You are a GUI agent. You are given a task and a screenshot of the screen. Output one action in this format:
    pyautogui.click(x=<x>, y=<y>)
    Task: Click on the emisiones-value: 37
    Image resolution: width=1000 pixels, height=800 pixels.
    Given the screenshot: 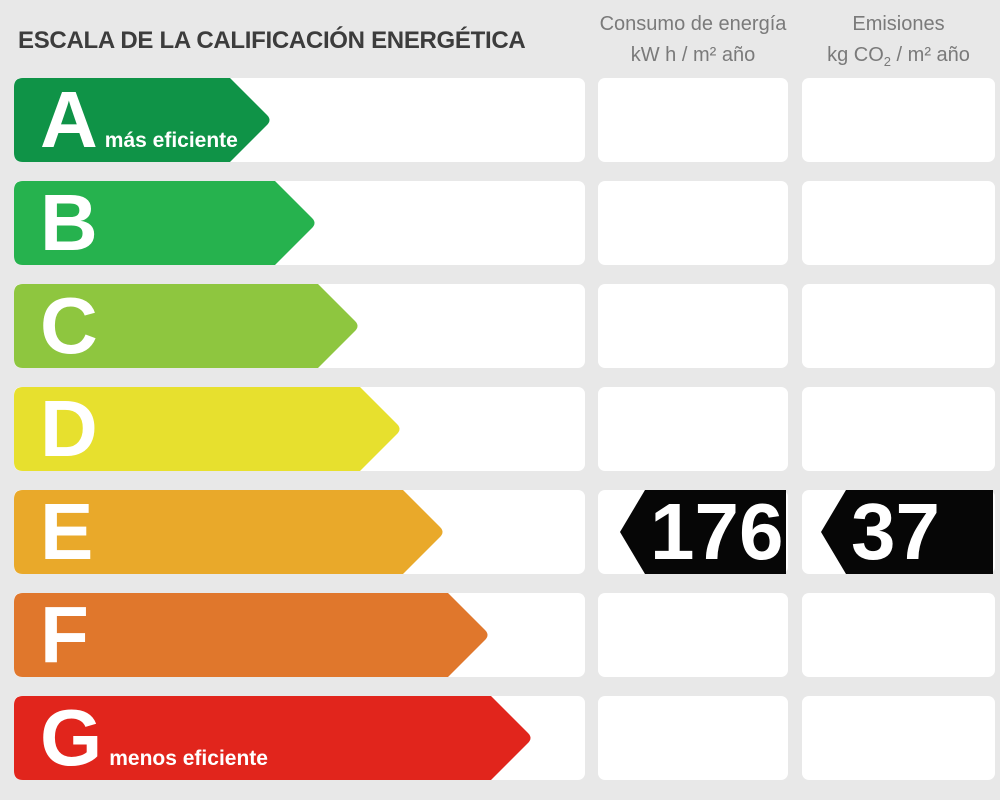 What is the action you would take?
    pyautogui.click(x=895, y=531)
    